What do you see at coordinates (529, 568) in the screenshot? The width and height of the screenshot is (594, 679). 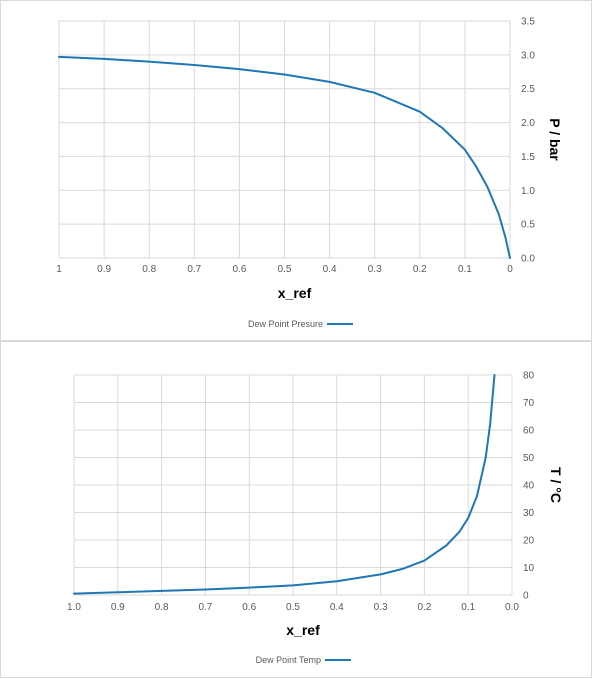 I see `temperature-y-tick-label: 10` at bounding box center [529, 568].